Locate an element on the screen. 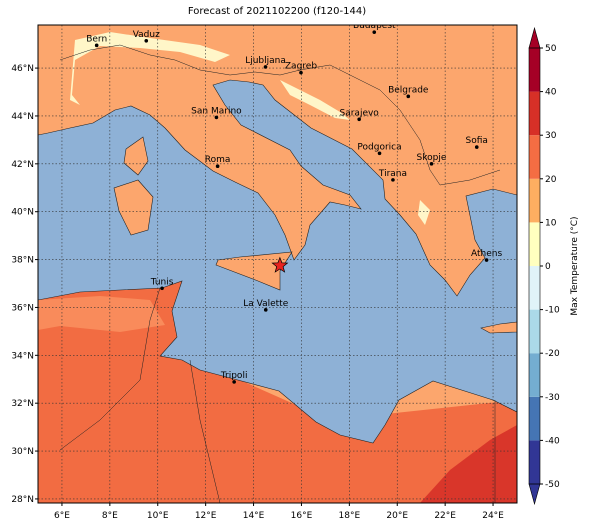  city-label: Skopje is located at coordinates (432, 158).